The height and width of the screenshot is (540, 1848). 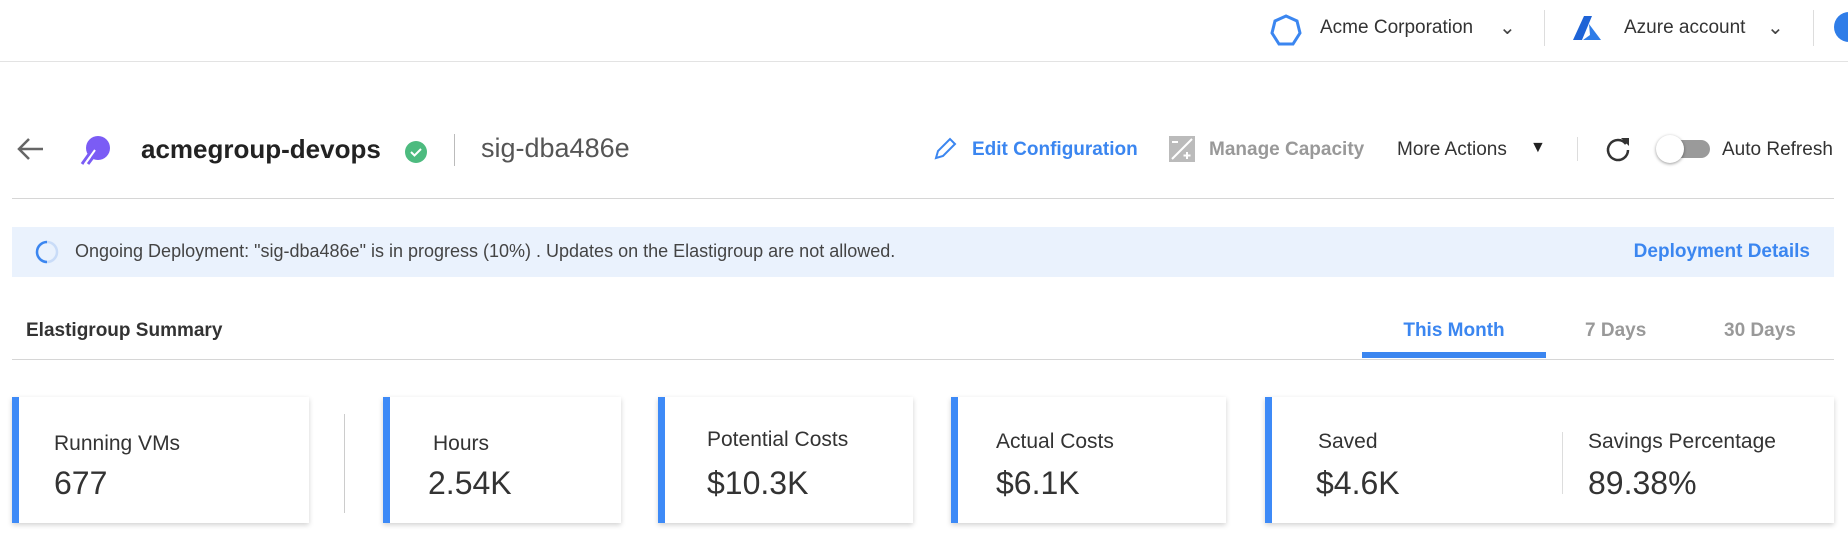 What do you see at coordinates (1287, 149) in the screenshot?
I see `manage-capacity-button: Manage Capacity` at bounding box center [1287, 149].